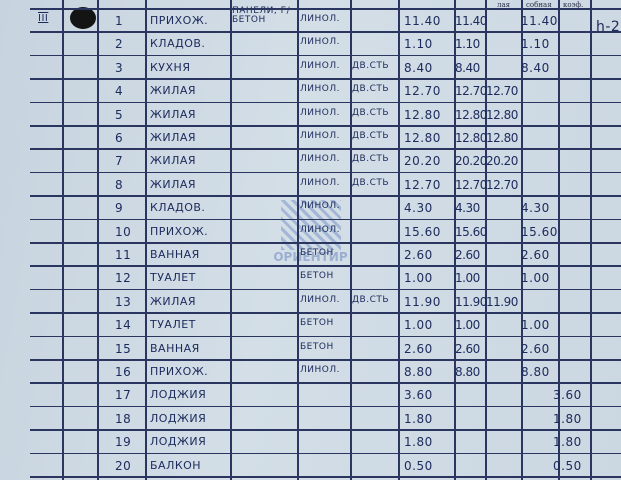  What do you see at coordinates (539, 5) in the screenshot?
I see `header-auxiliary: собная` at bounding box center [539, 5].